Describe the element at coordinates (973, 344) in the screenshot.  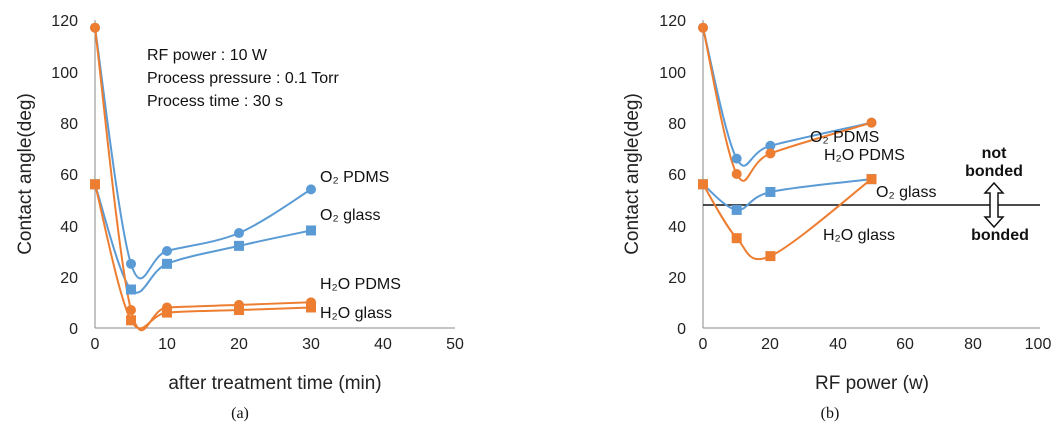
I see `x-tick-label: 80` at that location.